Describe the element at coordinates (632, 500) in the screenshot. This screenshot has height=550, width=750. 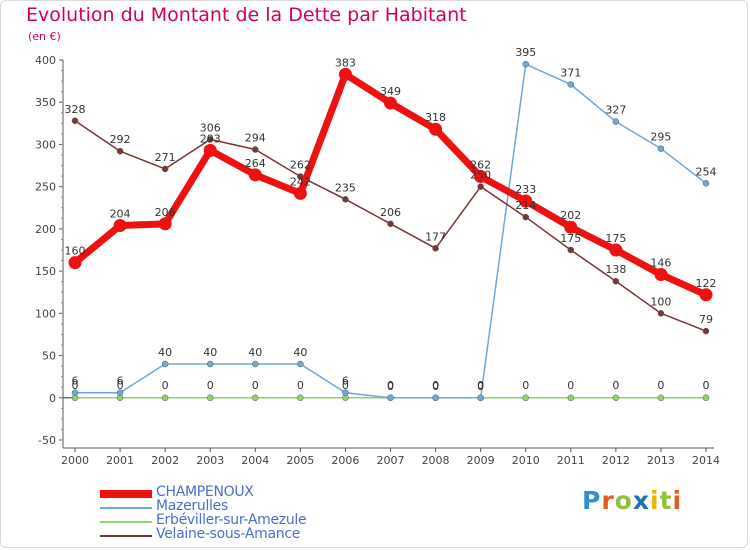
I see `brand-logo: Proxiti` at that location.